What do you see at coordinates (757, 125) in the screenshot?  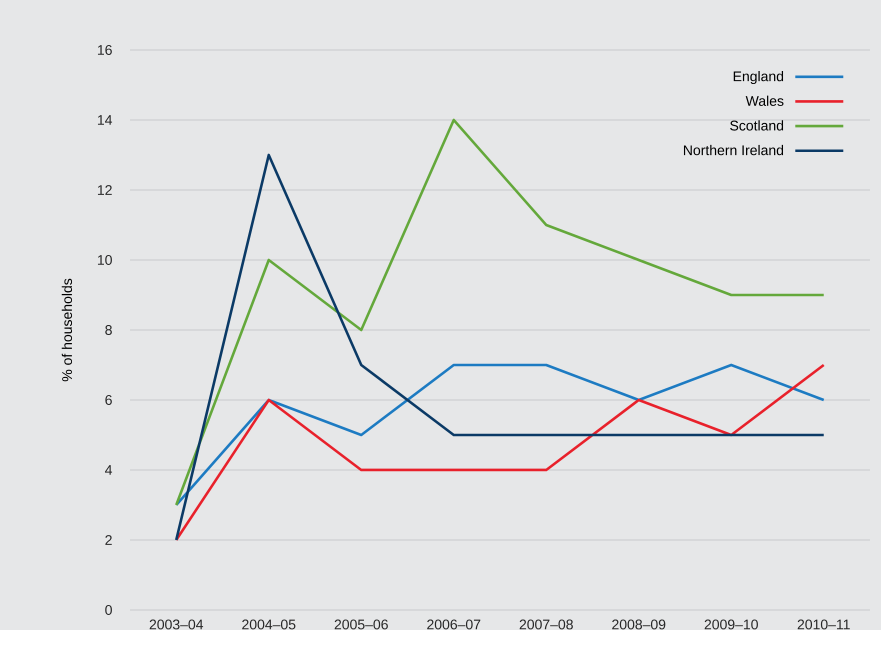 I see `legend-label: Scotland` at bounding box center [757, 125].